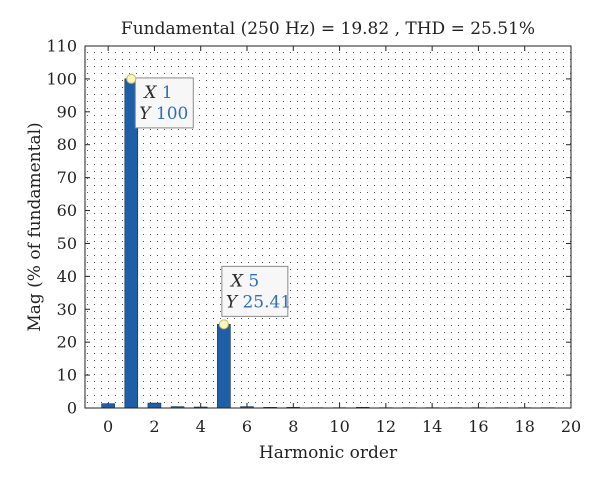 Image resolution: width=600 pixels, height=481 pixels. I want to click on datatip-harmonic-5: X 5Y 25.41, so click(254, 297).